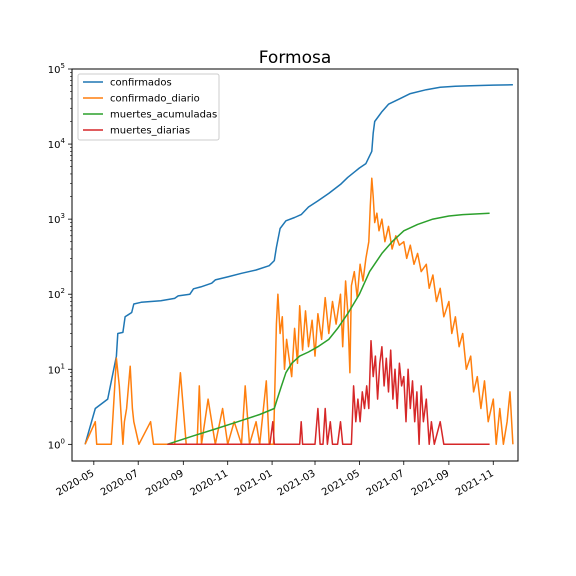 Image resolution: width=576 pixels, height=576 pixels. What do you see at coordinates (56, 369) in the screenshot?
I see `y-tick-label: 10¹` at bounding box center [56, 369].